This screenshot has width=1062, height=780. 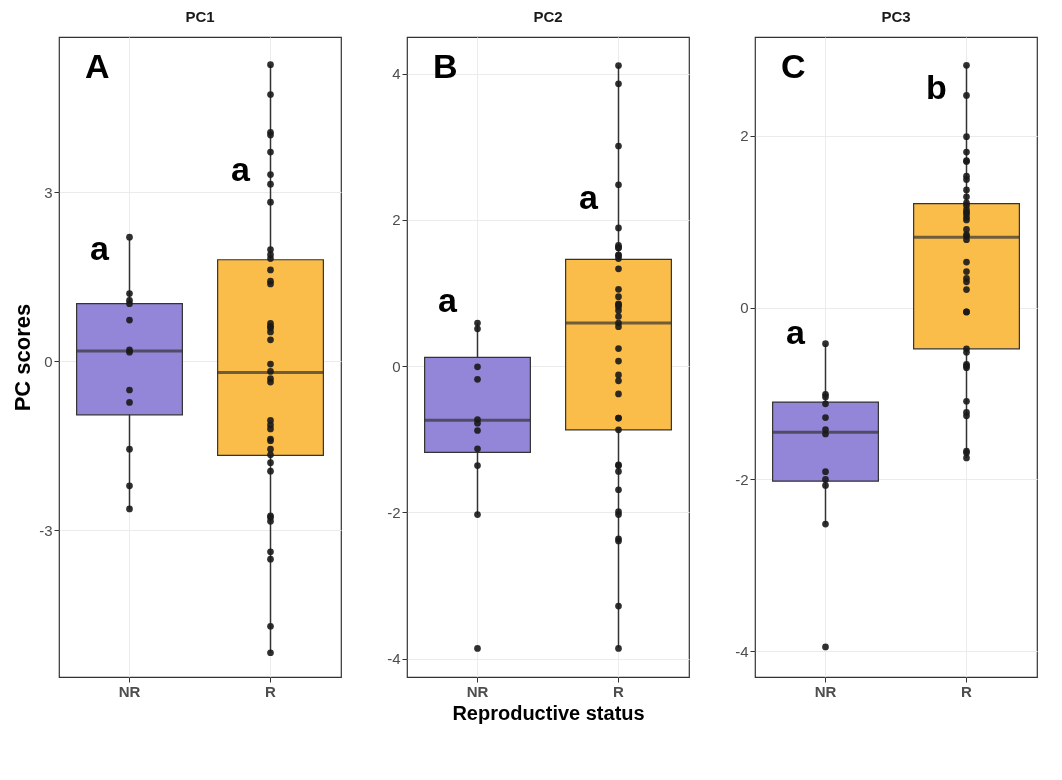 What do you see at coordinates (936, 87) in the screenshot?
I see `annotation: b` at bounding box center [936, 87].